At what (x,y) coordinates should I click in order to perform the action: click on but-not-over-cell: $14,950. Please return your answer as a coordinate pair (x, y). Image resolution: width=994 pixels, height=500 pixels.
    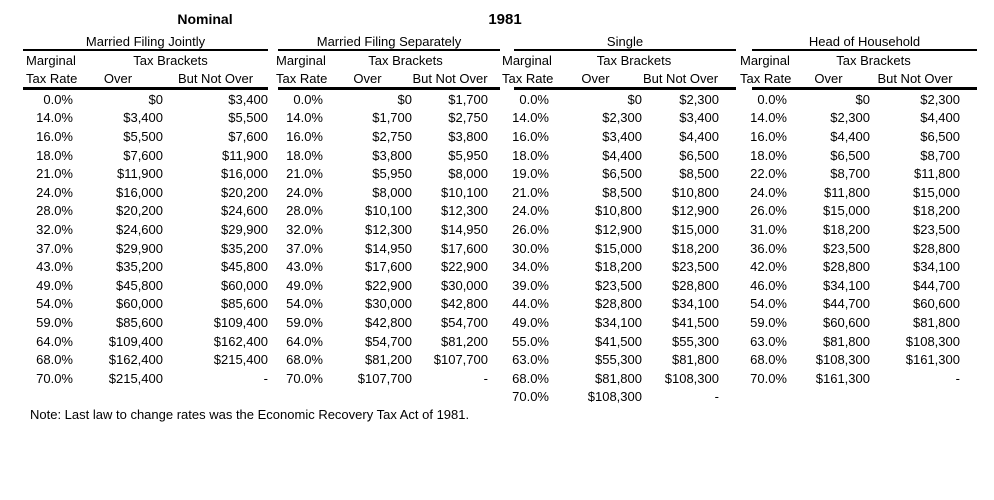
    Looking at the image, I should click on (464, 229).